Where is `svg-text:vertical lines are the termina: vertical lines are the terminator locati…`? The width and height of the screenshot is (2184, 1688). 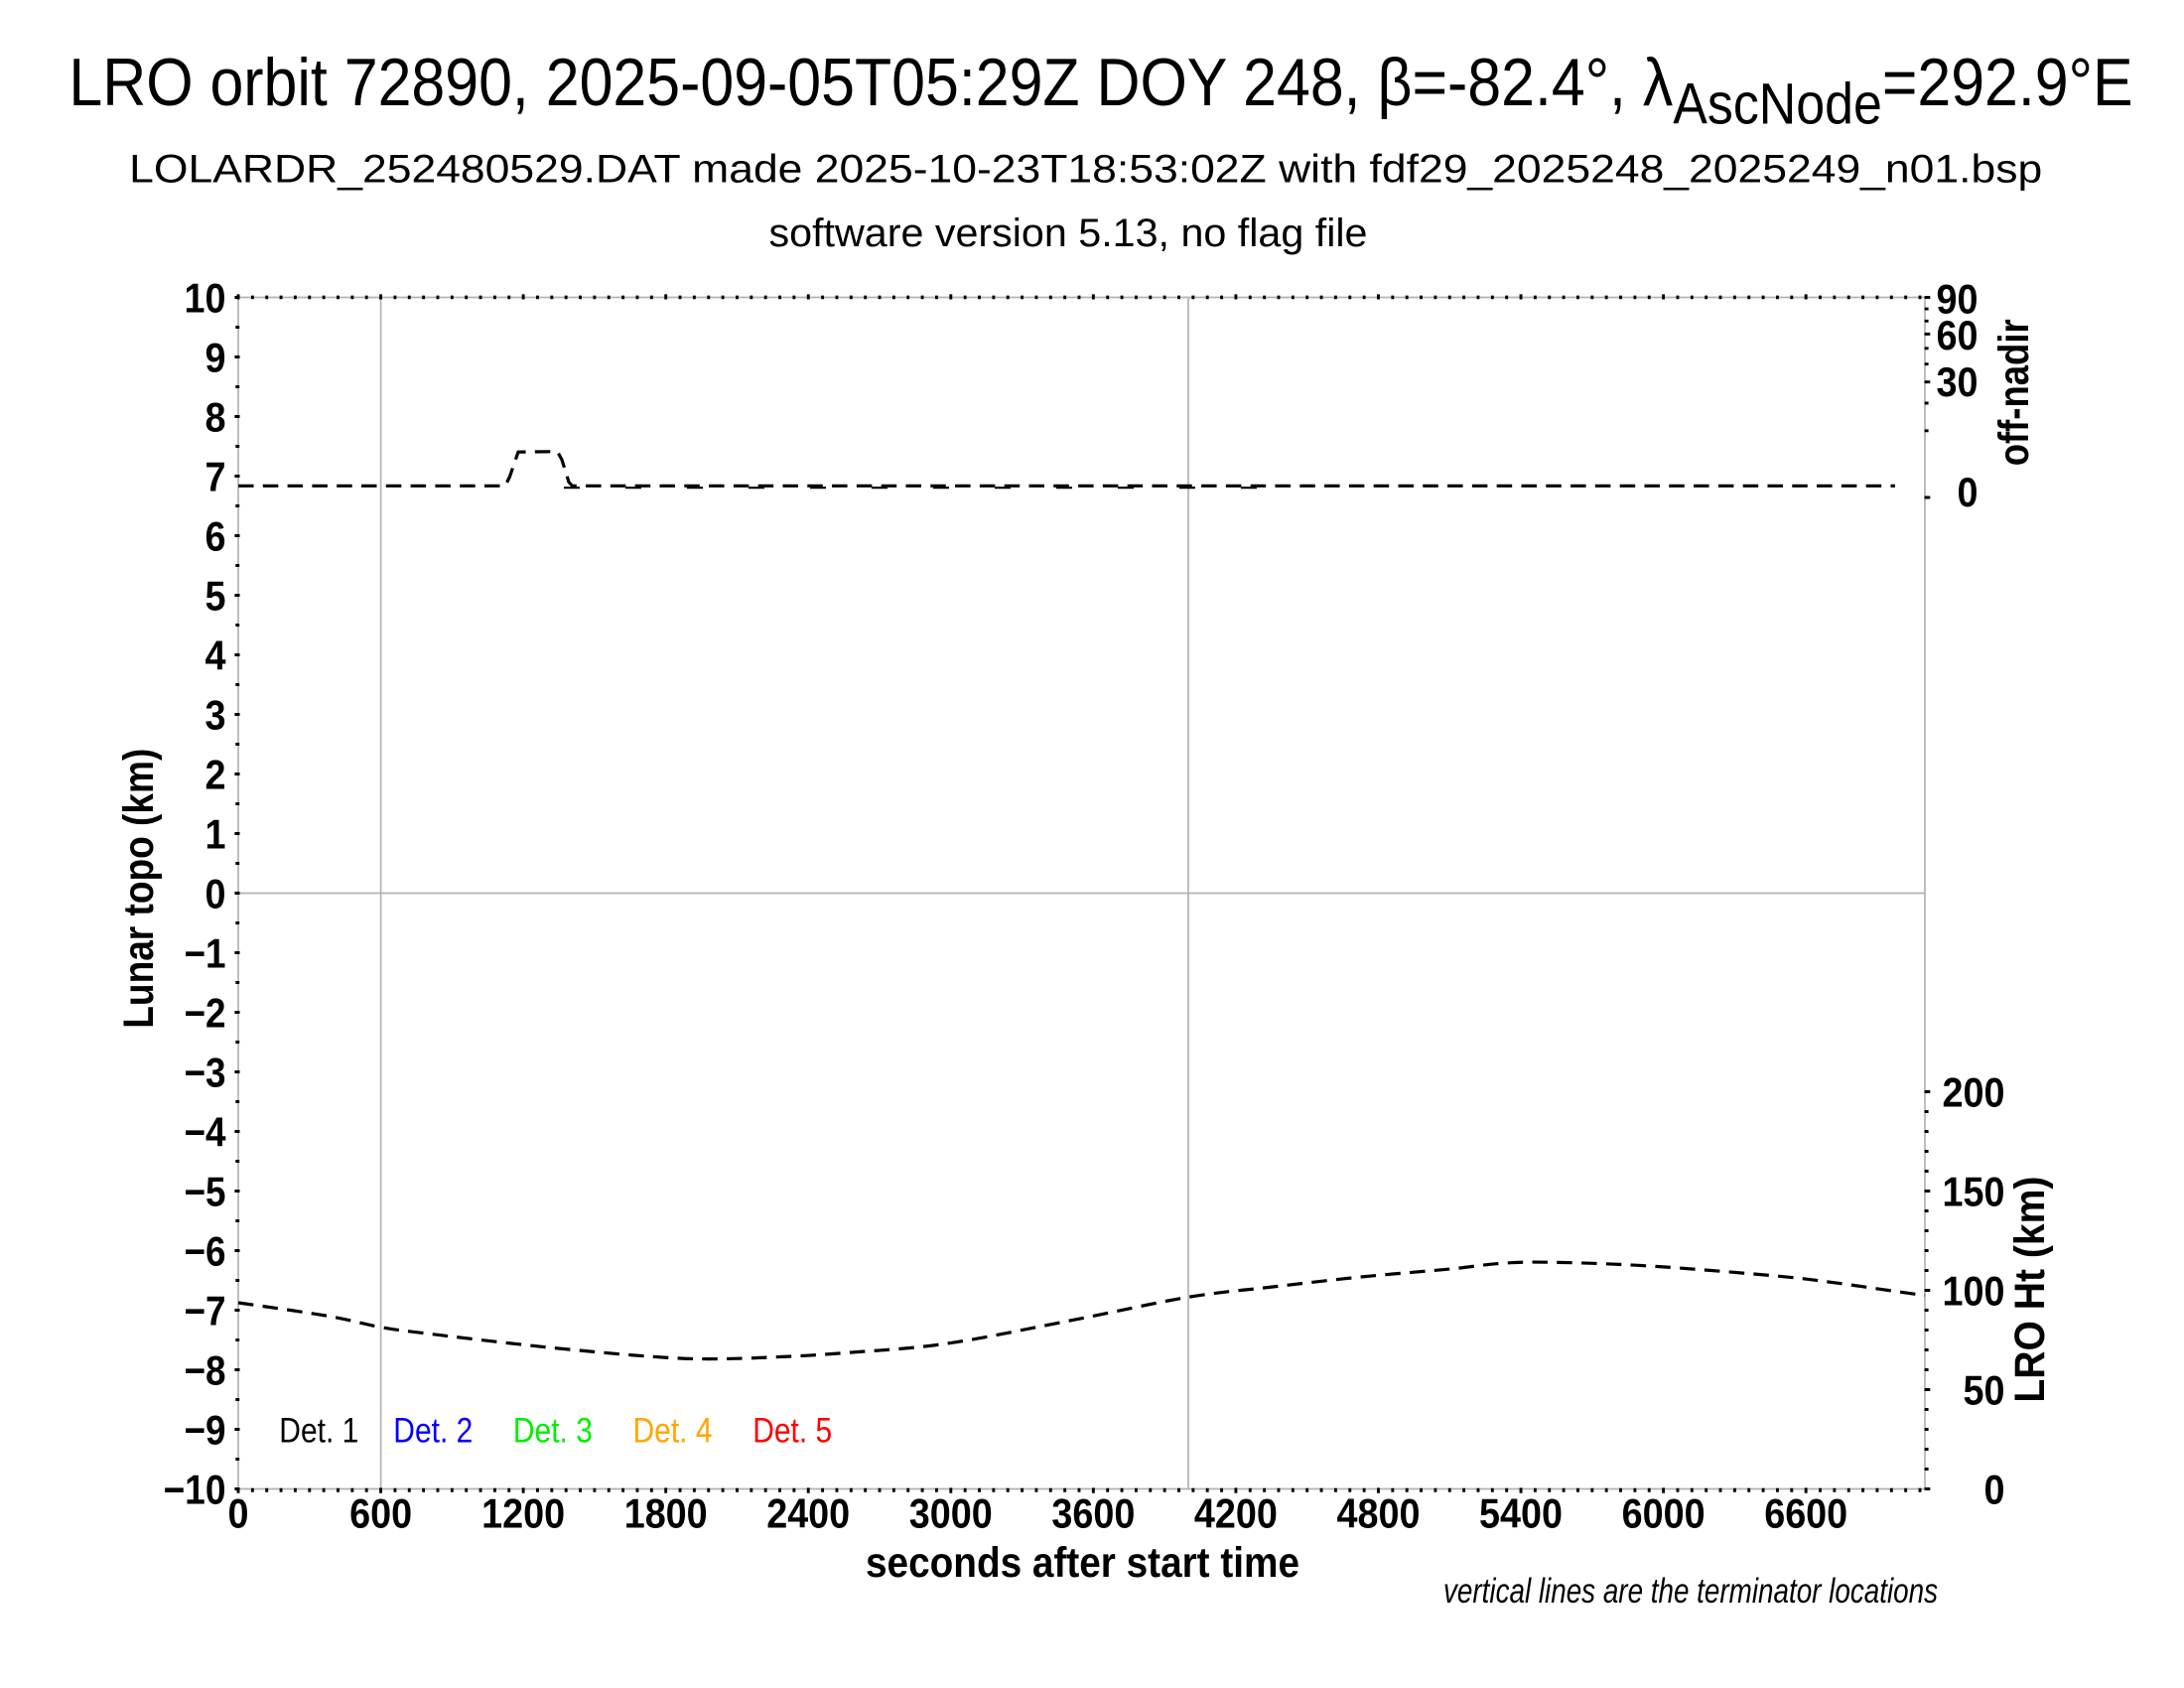
svg-text:vertical lines are the termina: vertical lines are the terminator locati… is located at coordinates (1690, 1591).